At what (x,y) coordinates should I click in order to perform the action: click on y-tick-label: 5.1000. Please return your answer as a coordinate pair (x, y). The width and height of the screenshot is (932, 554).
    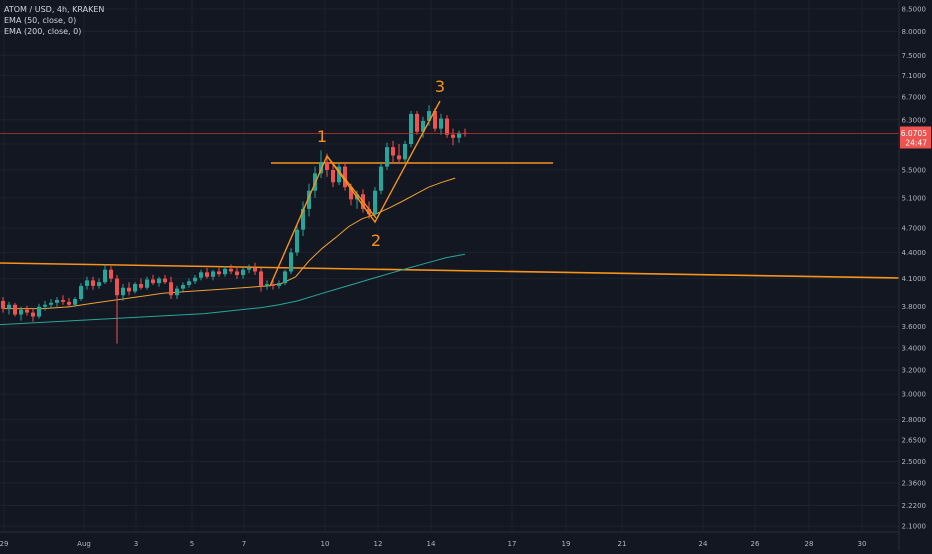
    Looking at the image, I should click on (914, 198).